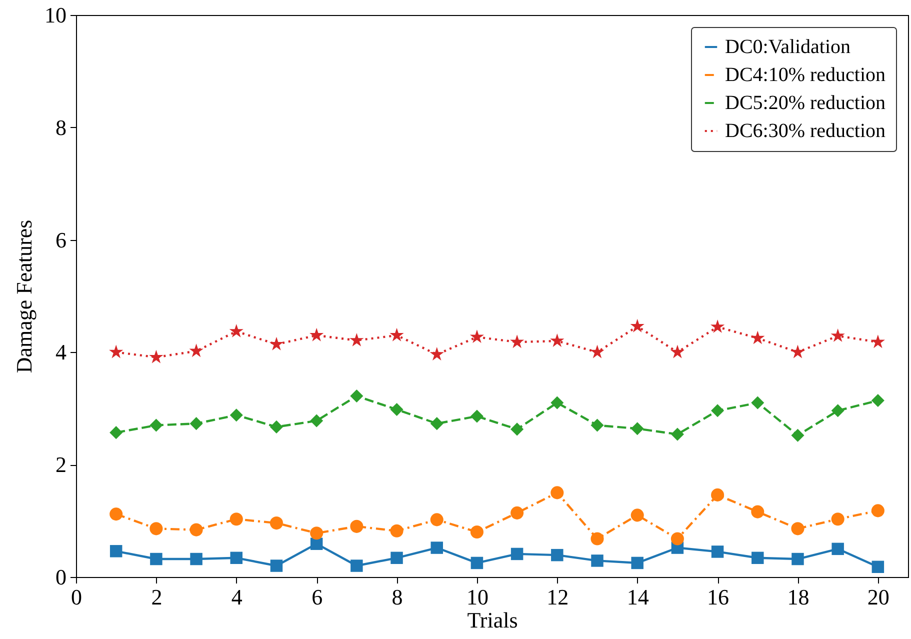  What do you see at coordinates (61, 577) in the screenshot?
I see `y-tick-label: 0` at bounding box center [61, 577].